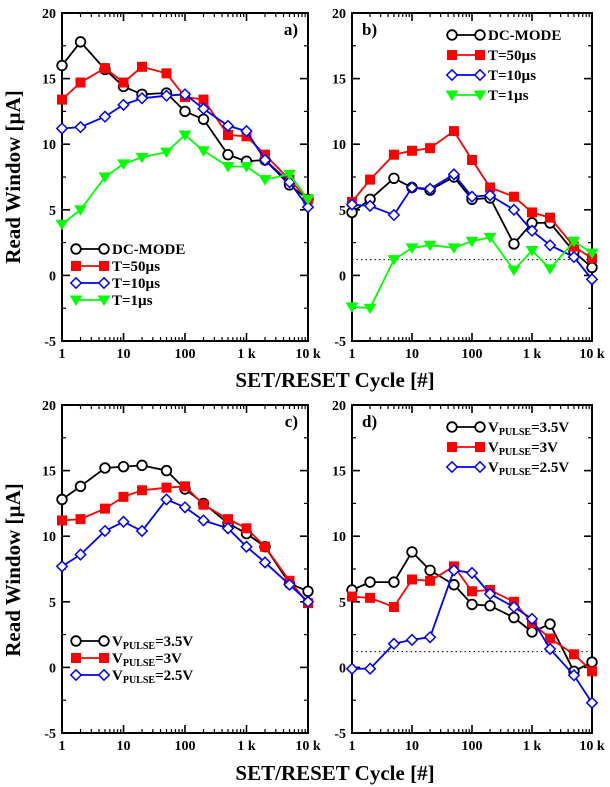  Describe the element at coordinates (49, 406) in the screenshot. I see `y-tick-label: 20` at that location.